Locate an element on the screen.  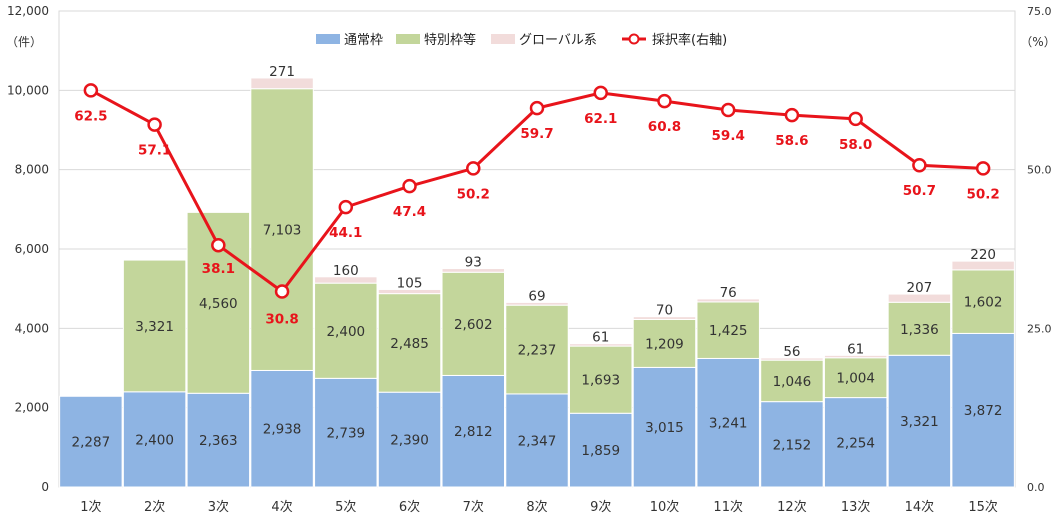
bar-value-label: 70 is located at coordinates (664, 311).